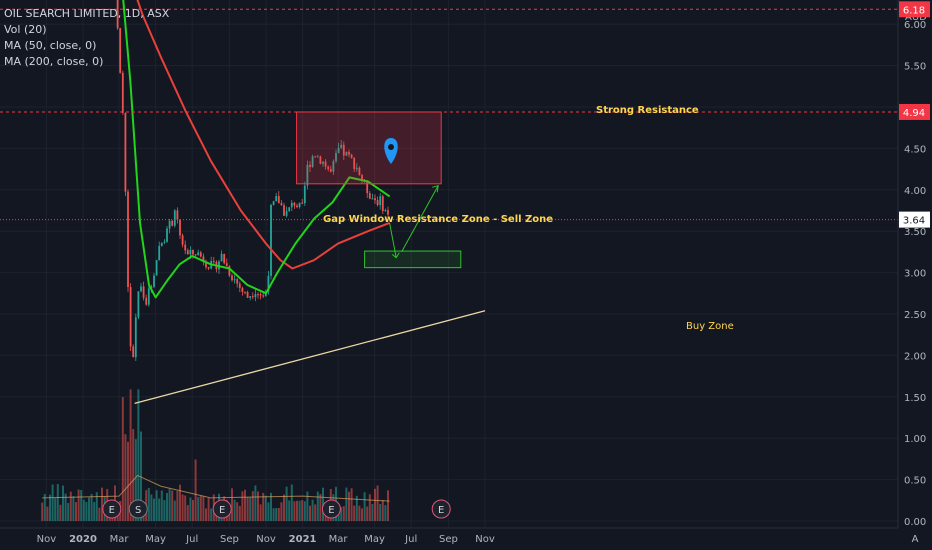  I want to click on price-badge-bg, so click(914, 9).